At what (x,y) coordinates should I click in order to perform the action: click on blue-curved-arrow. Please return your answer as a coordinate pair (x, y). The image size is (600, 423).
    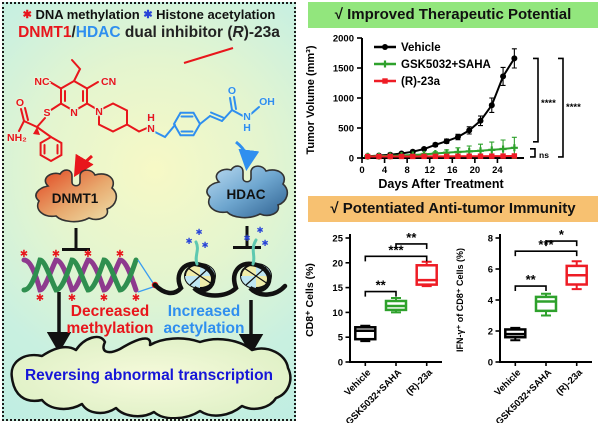
    Looking at the image, I should click on (247, 155).